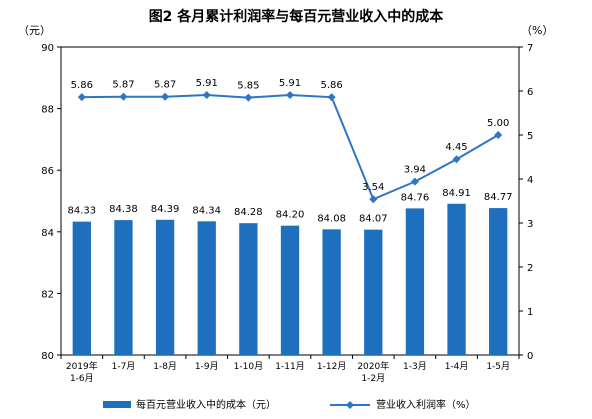 This screenshot has height=419, width=592. Describe the element at coordinates (537, 30) in the screenshot. I see `right-axis-unit: （%）` at that location.